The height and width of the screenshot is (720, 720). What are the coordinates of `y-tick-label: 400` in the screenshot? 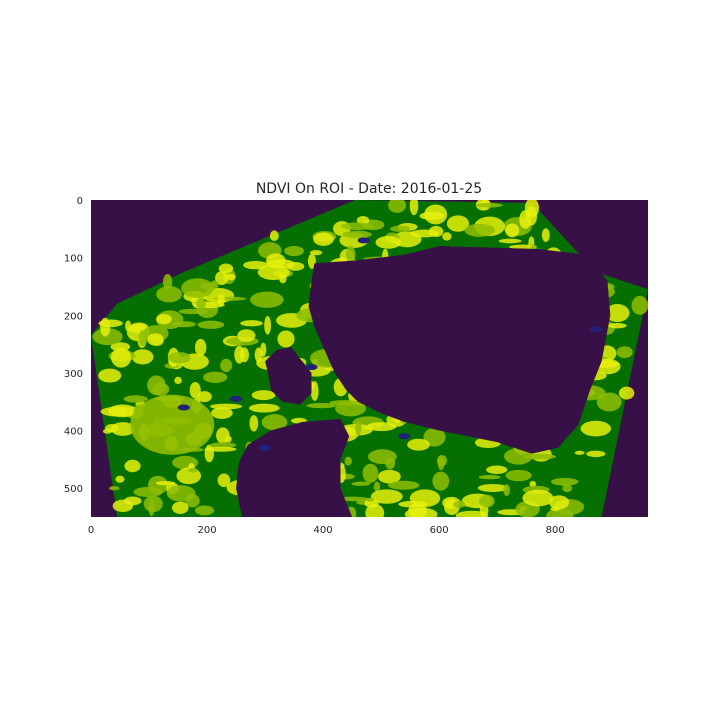 It's located at (73, 432).